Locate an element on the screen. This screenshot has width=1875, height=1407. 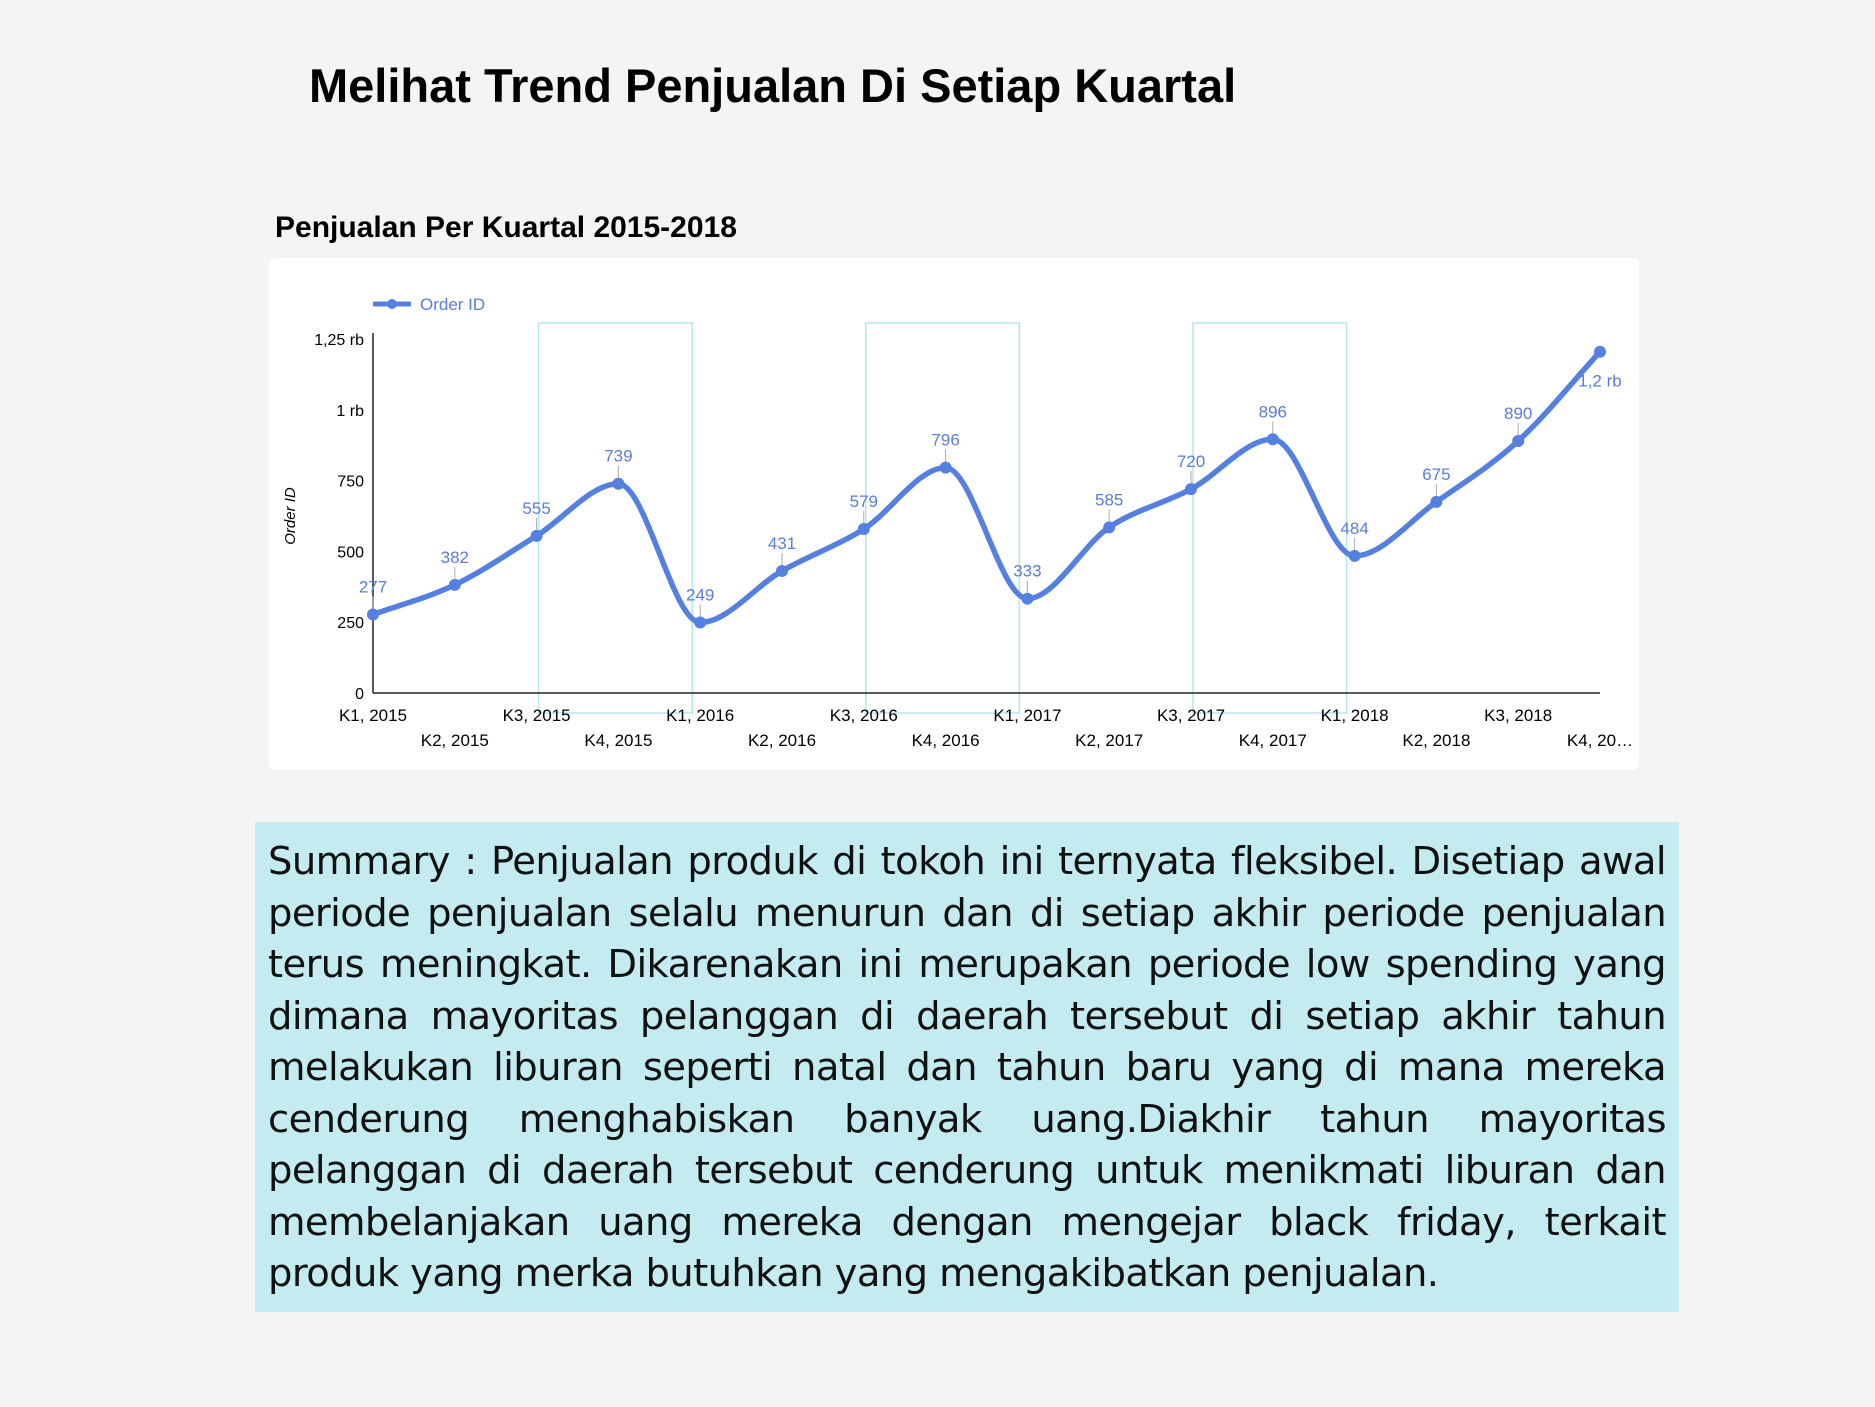
series-line-order-id is located at coordinates (986, 487).